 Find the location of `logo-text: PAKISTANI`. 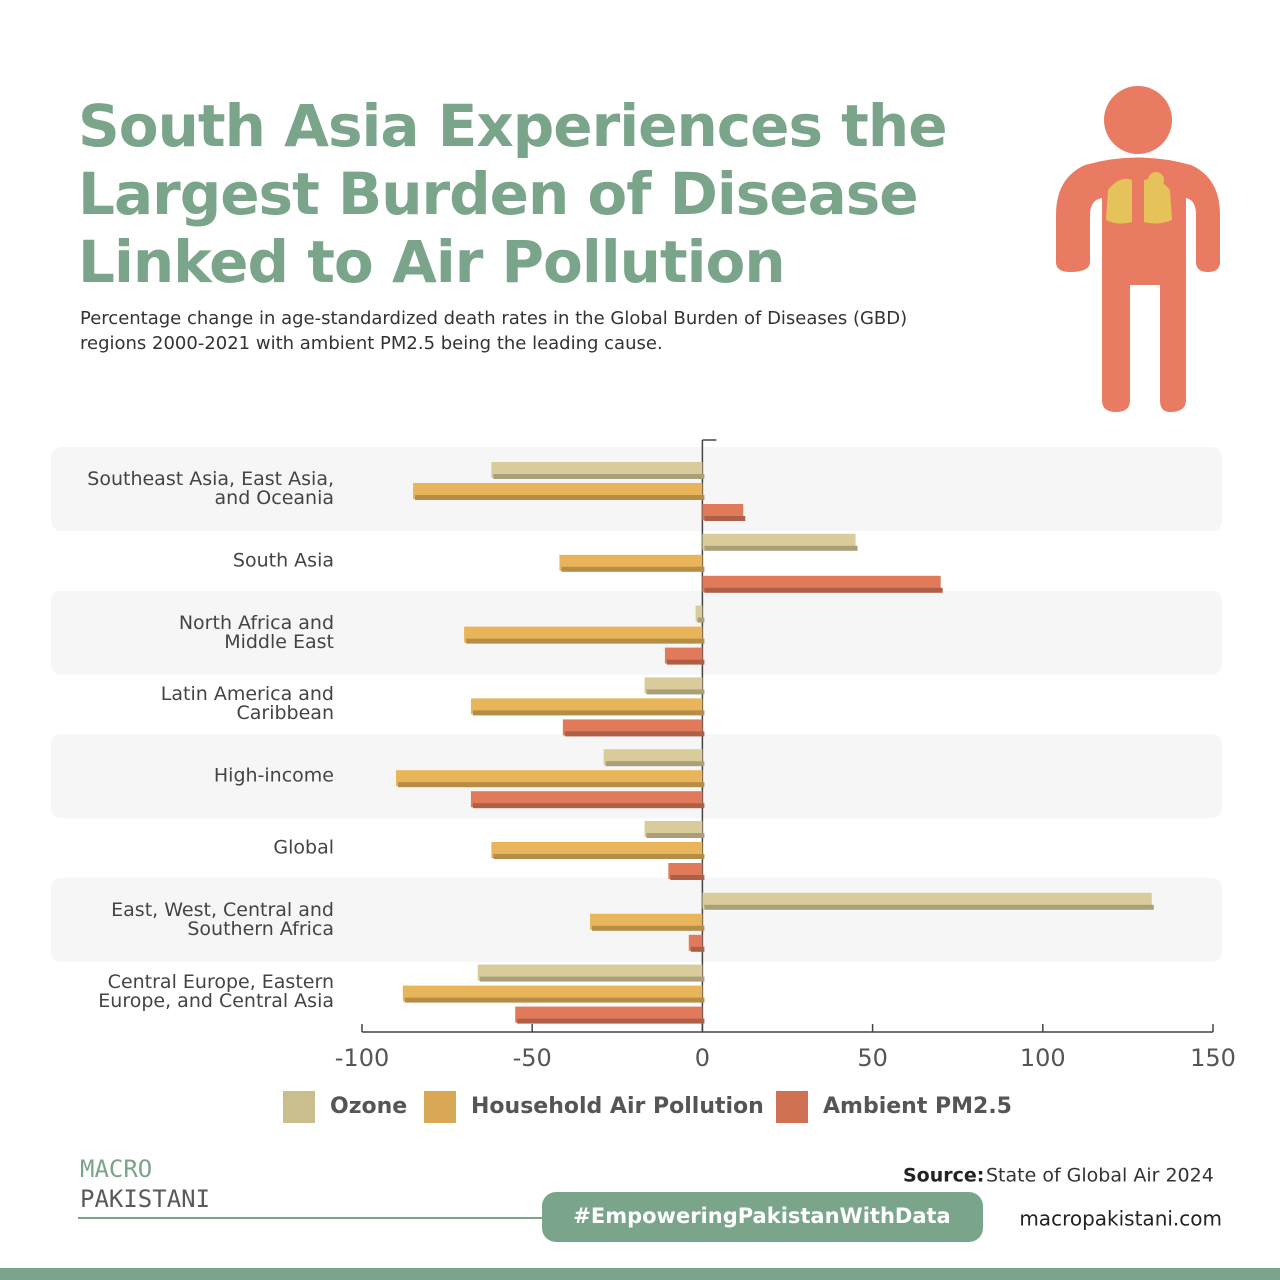

logo-text: PAKISTANI is located at coordinates (145, 1199).